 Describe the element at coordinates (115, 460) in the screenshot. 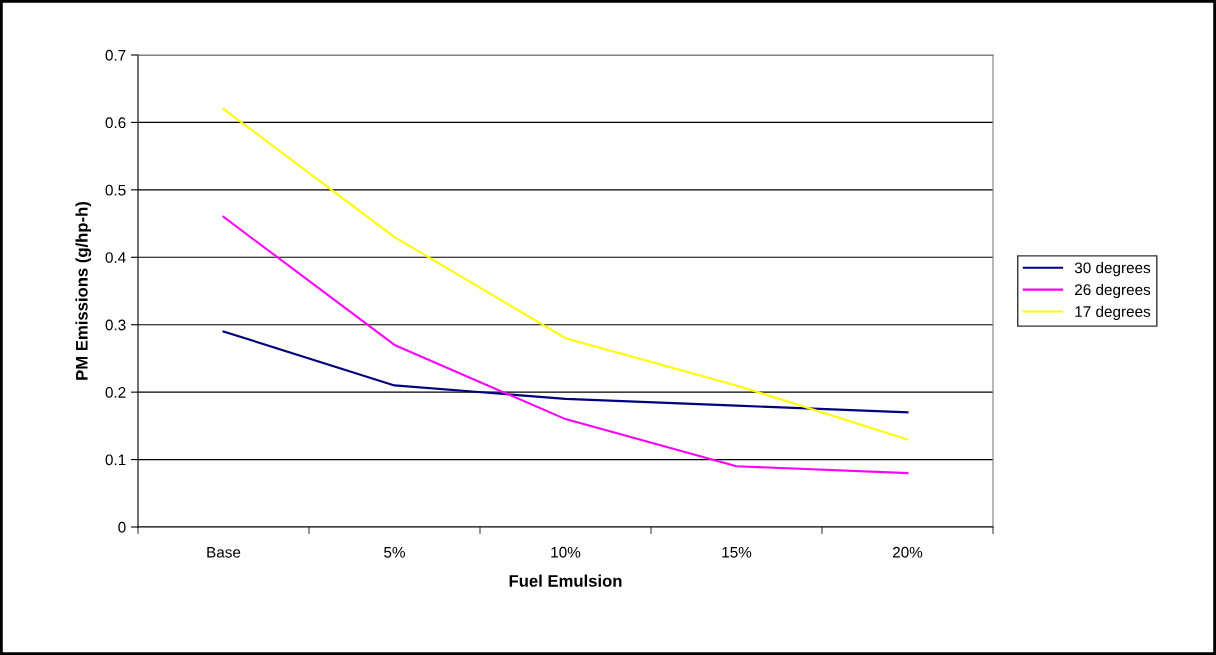

I see `y-tick-label: 0.1` at that location.